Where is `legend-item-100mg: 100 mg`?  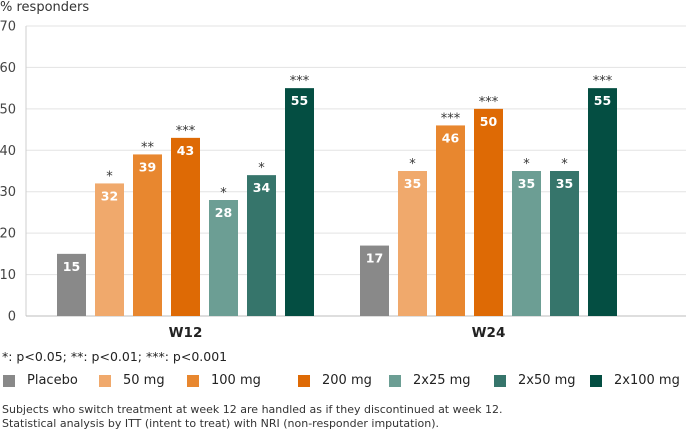
legend-item-100mg: 100 mg is located at coordinates (224, 380).